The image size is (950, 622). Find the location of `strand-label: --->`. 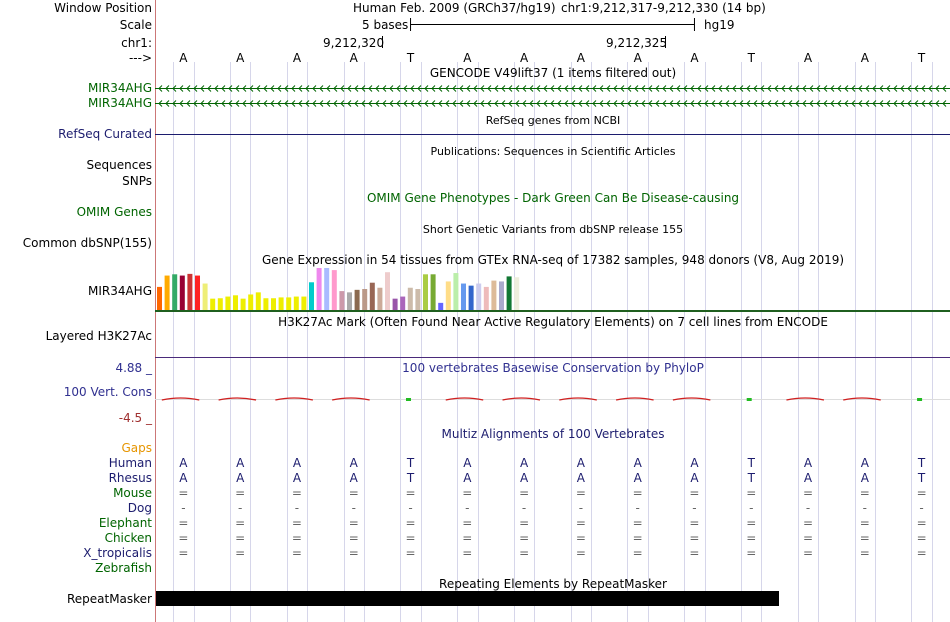

strand-label: ---> is located at coordinates (140, 58).